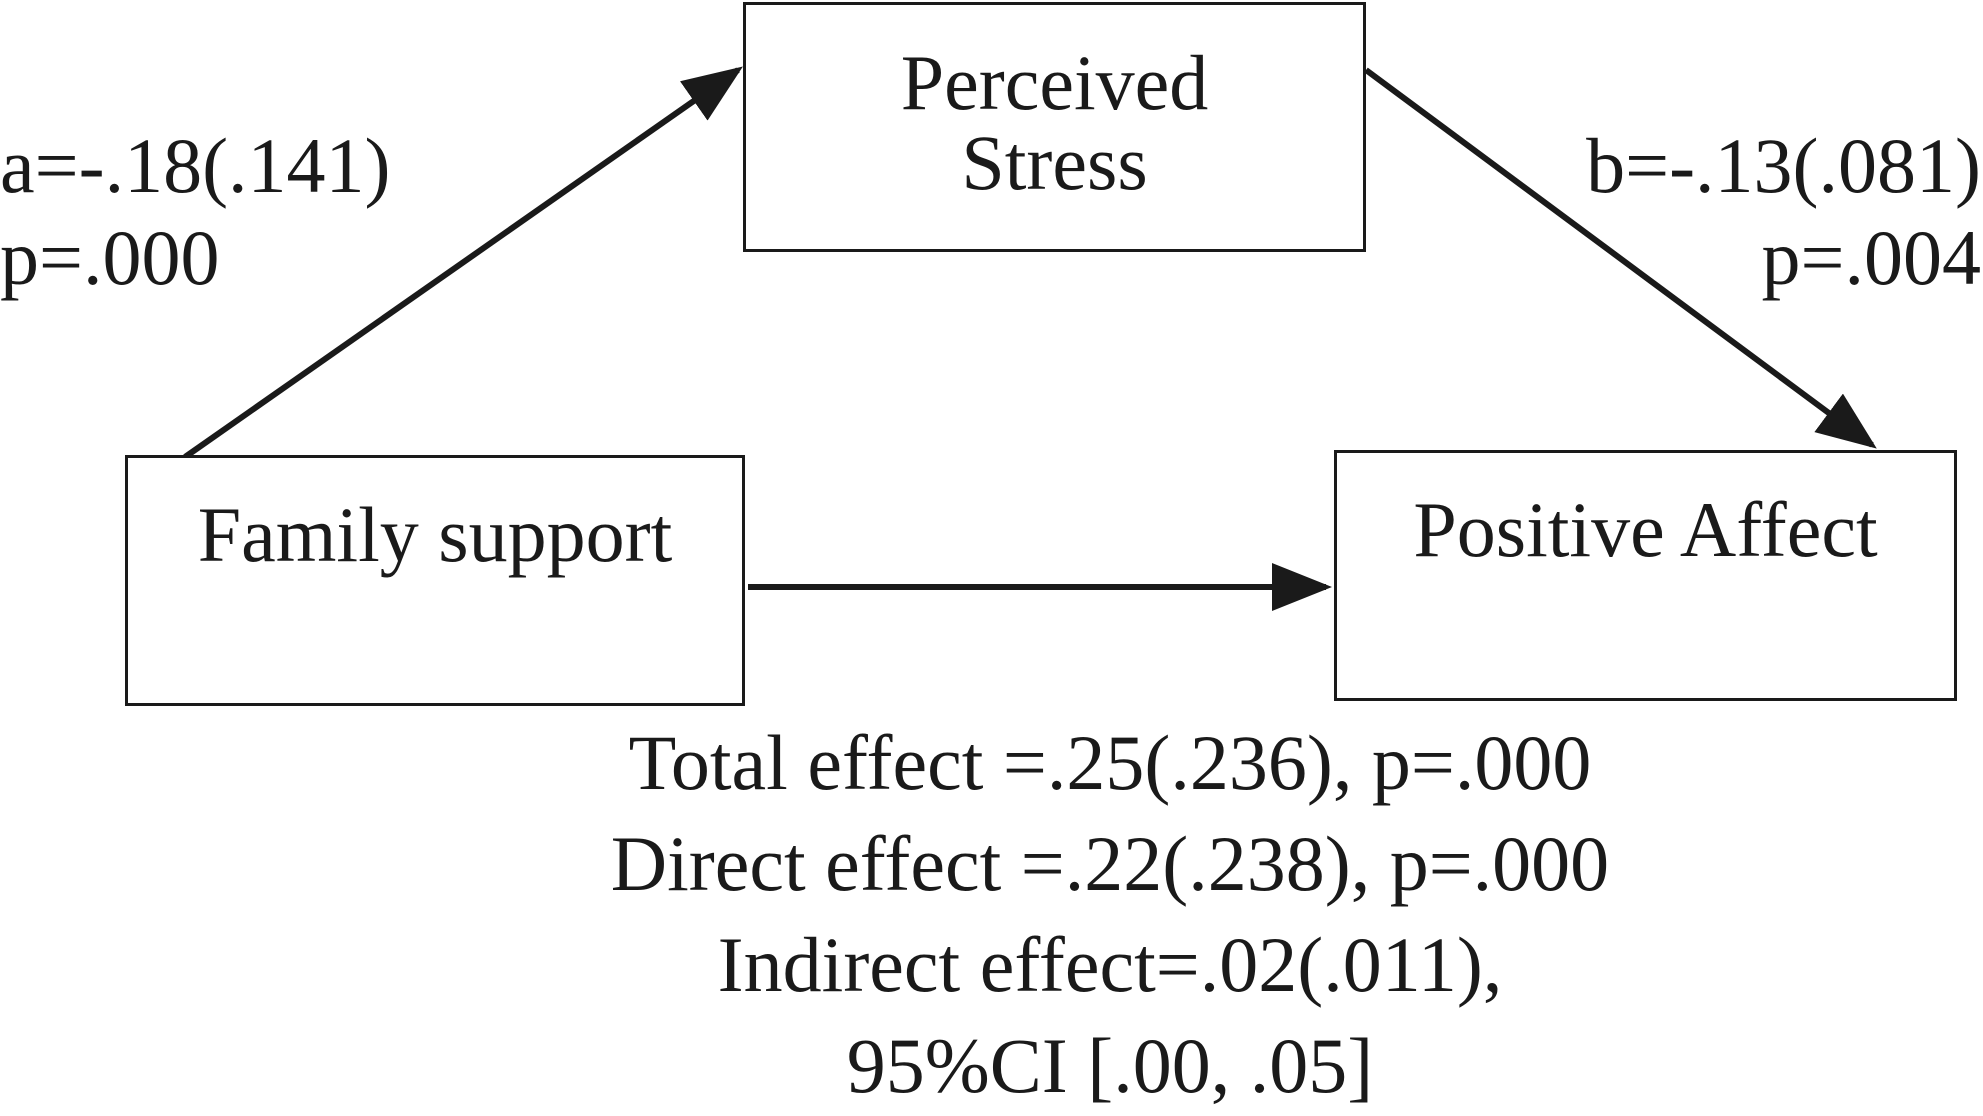 The image size is (1983, 1116). I want to click on node-positive-affect: Positive Affect, so click(1645, 575).